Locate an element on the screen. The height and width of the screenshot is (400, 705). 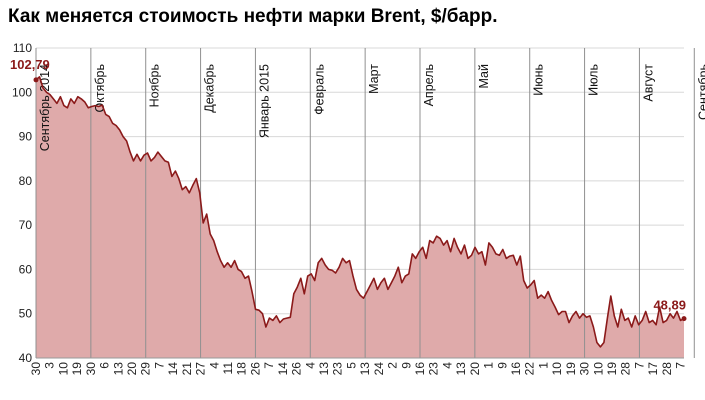
y-tick-label: 100 is located at coordinates (22, 92).